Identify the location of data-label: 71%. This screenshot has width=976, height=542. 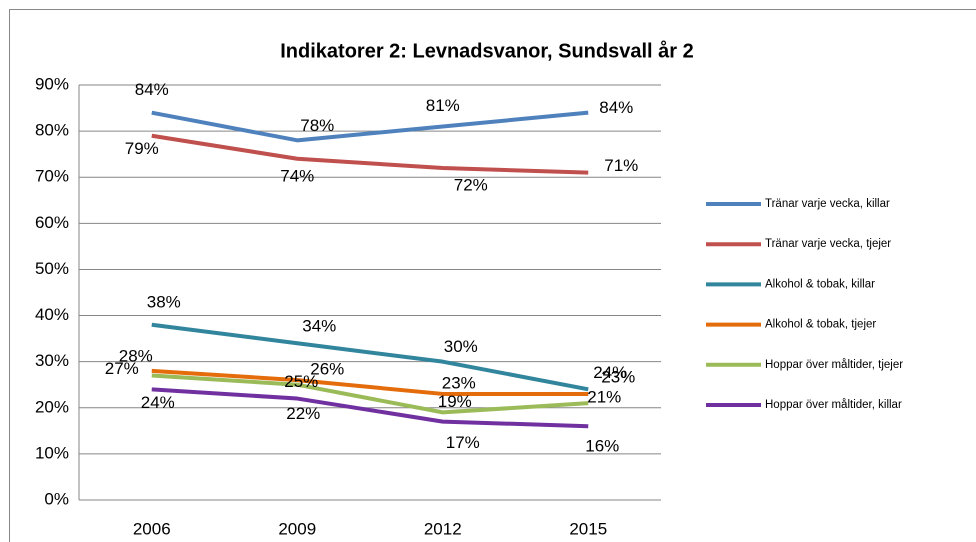
(621, 165).